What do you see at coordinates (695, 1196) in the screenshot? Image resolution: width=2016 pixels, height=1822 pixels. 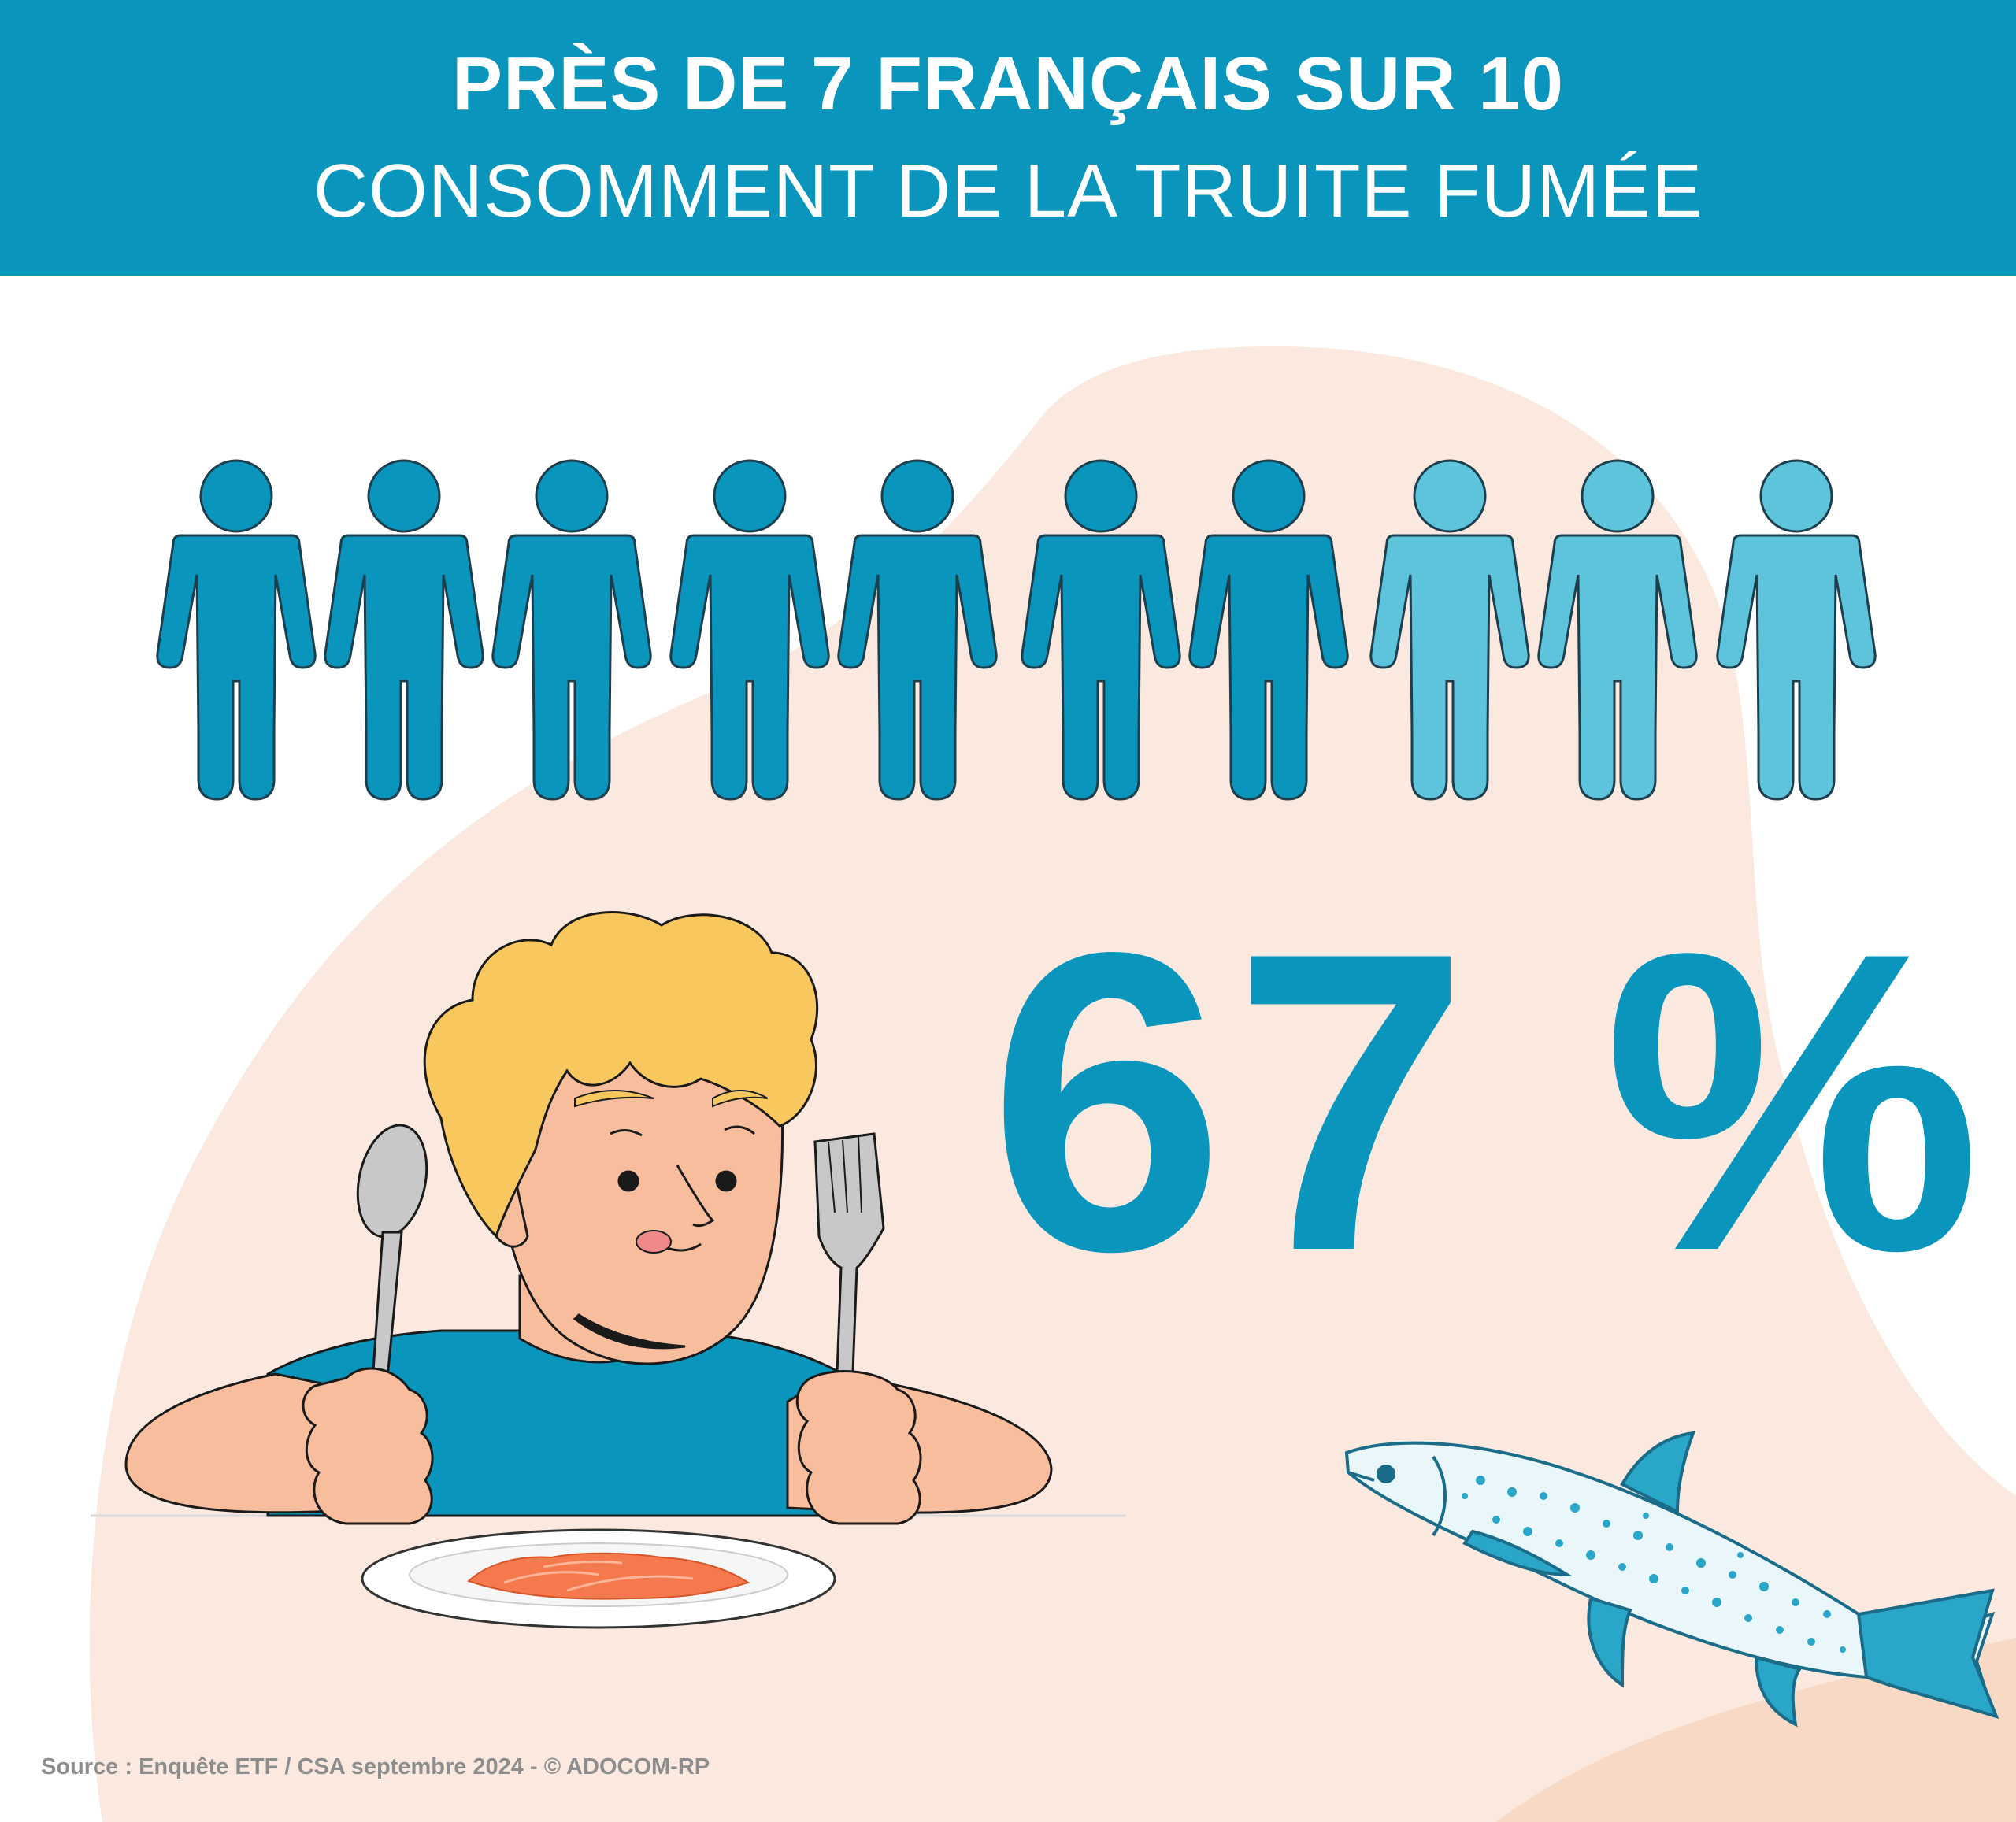 I see `nose` at bounding box center [695, 1196].